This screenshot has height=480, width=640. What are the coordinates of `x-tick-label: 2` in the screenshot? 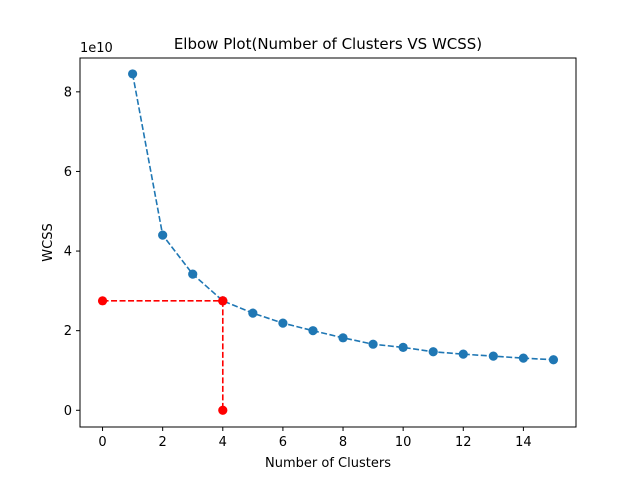 It's located at (163, 442).